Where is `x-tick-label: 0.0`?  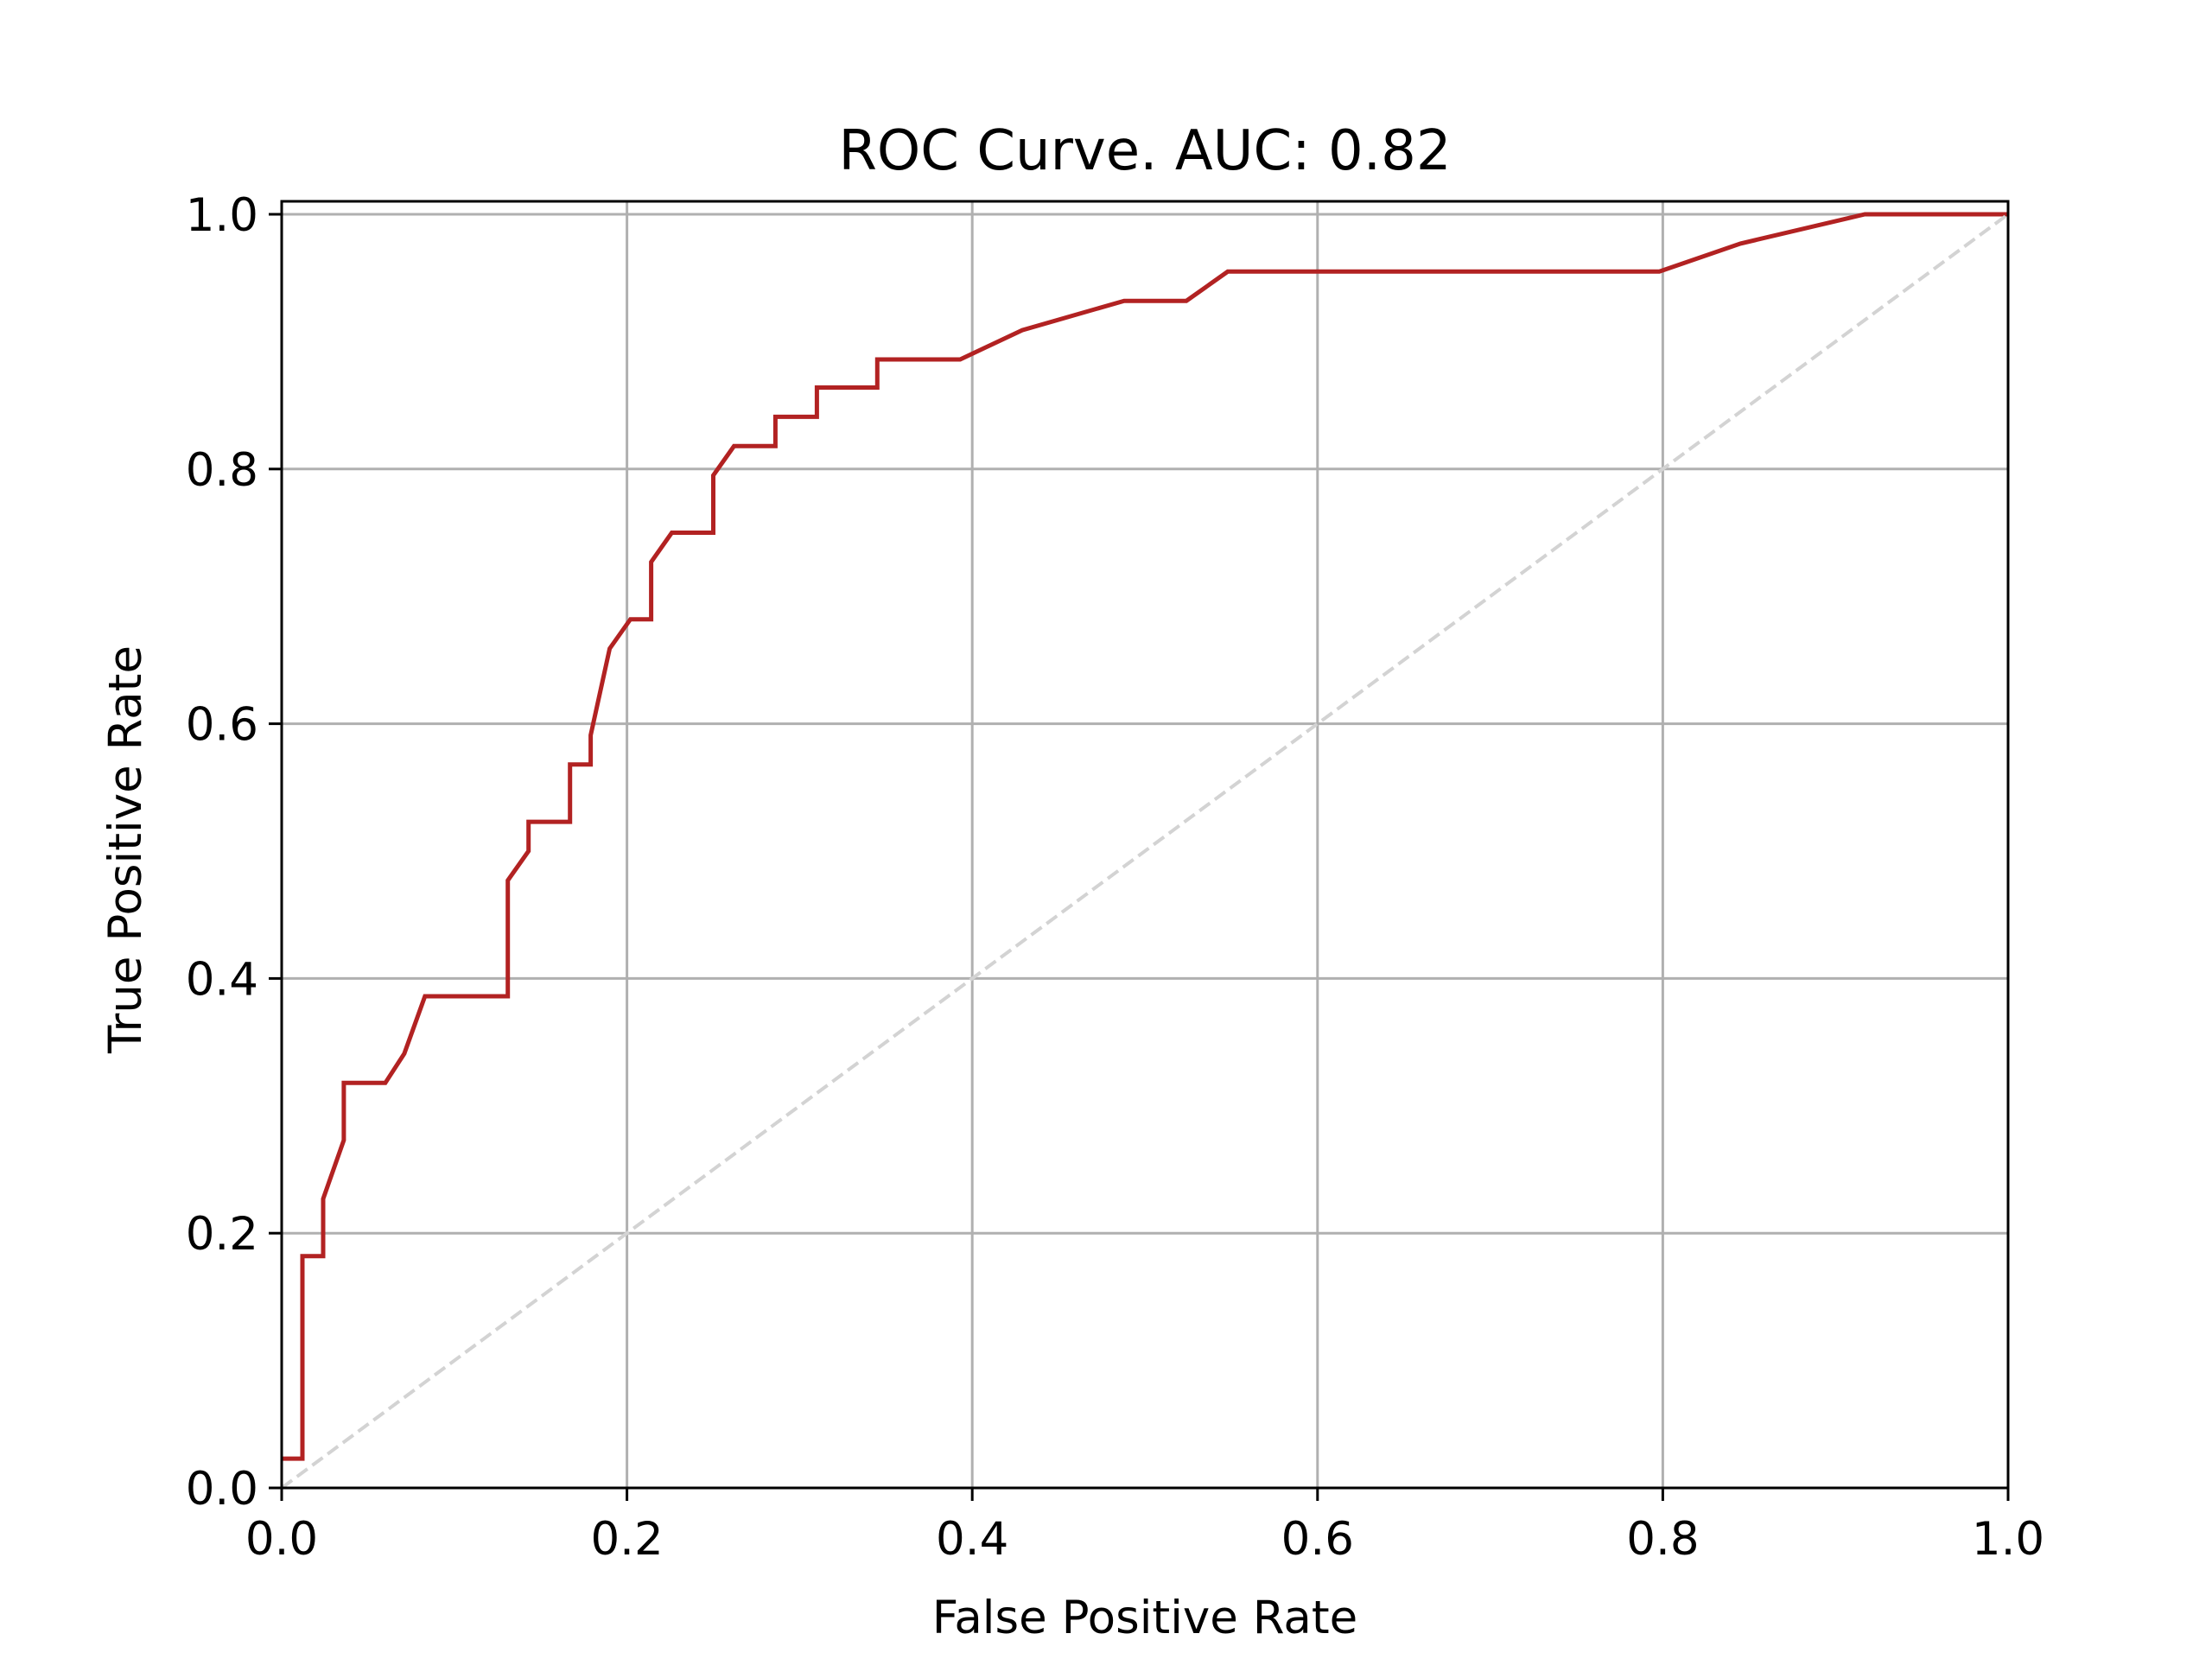 x-tick-label: 0.0 is located at coordinates (281, 1539).